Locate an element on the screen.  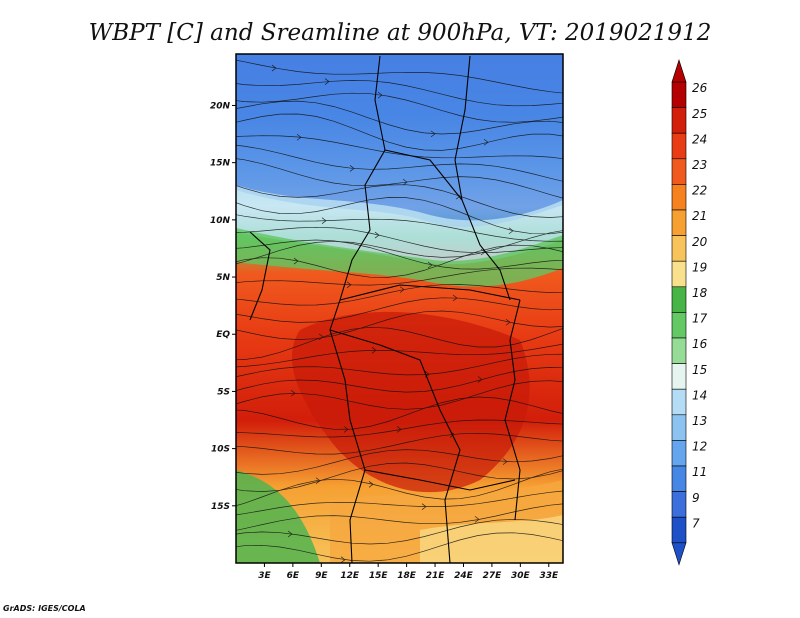
x-tick-label: 9E is located at coordinates (321, 576).